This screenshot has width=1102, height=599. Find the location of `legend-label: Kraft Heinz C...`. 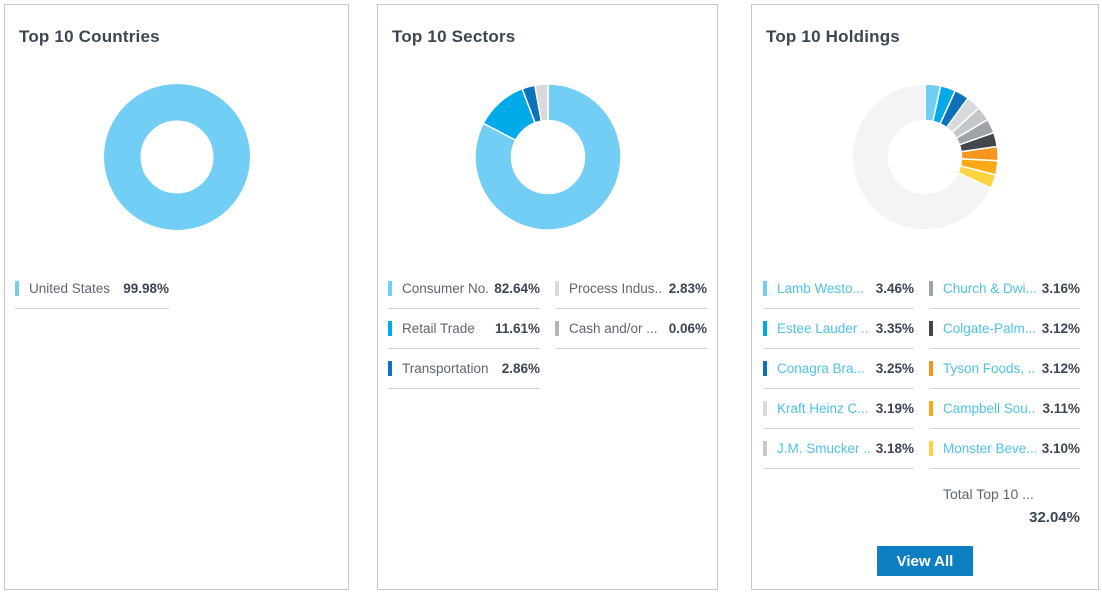

legend-label: Kraft Heinz C... is located at coordinates (823, 408).